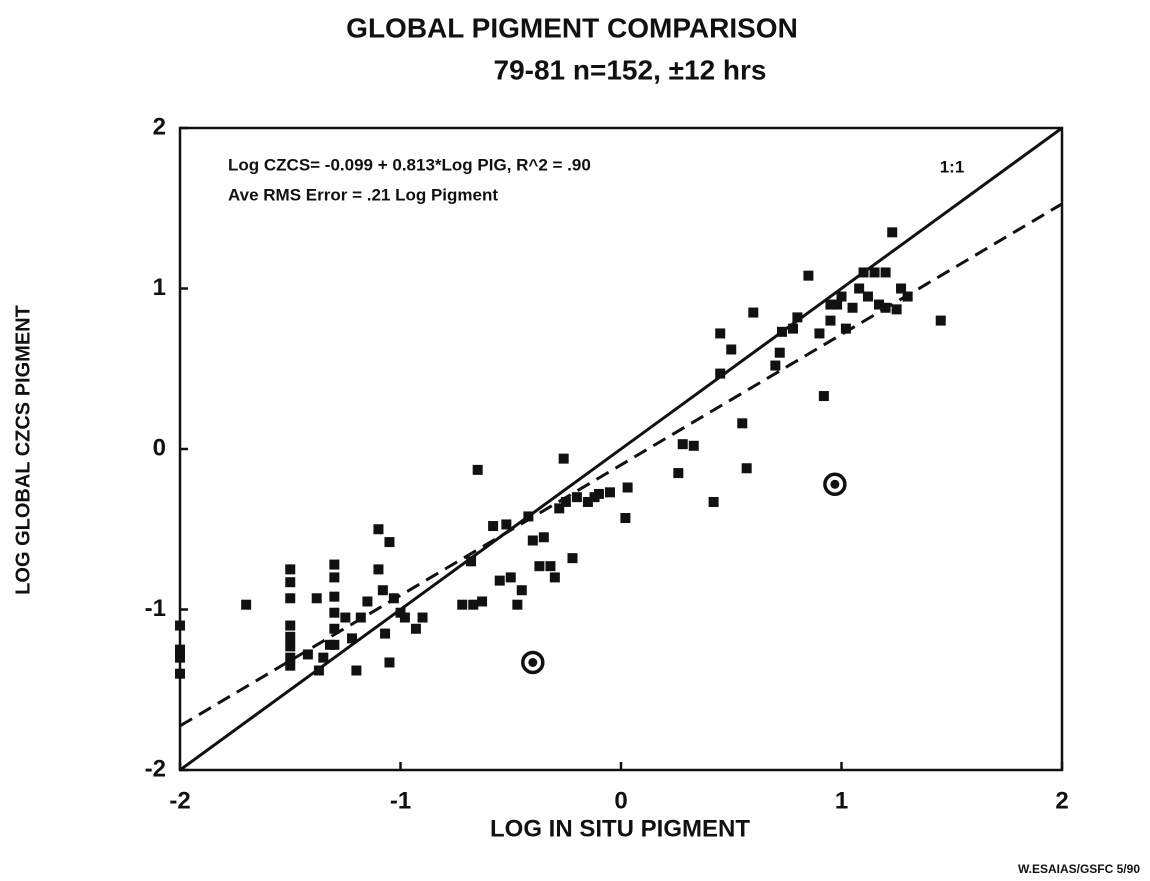 The width and height of the screenshot is (1150, 881). What do you see at coordinates (23, 450) in the screenshot?
I see `y-axis-label: LOG GLOBAL CZCS PIGMENT` at bounding box center [23, 450].